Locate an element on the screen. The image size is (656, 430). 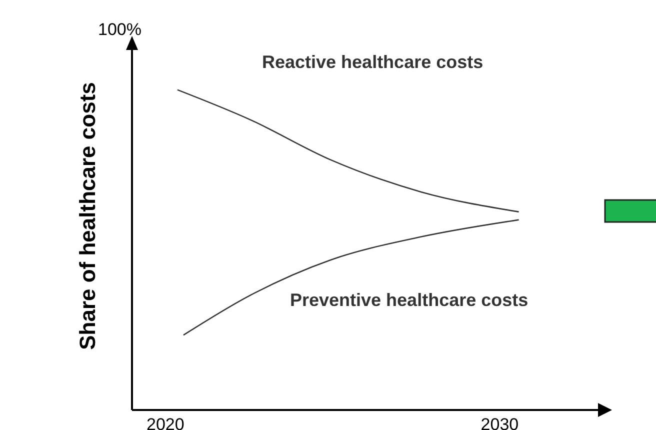
series-label: Preventive healthcare costs is located at coordinates (409, 300).